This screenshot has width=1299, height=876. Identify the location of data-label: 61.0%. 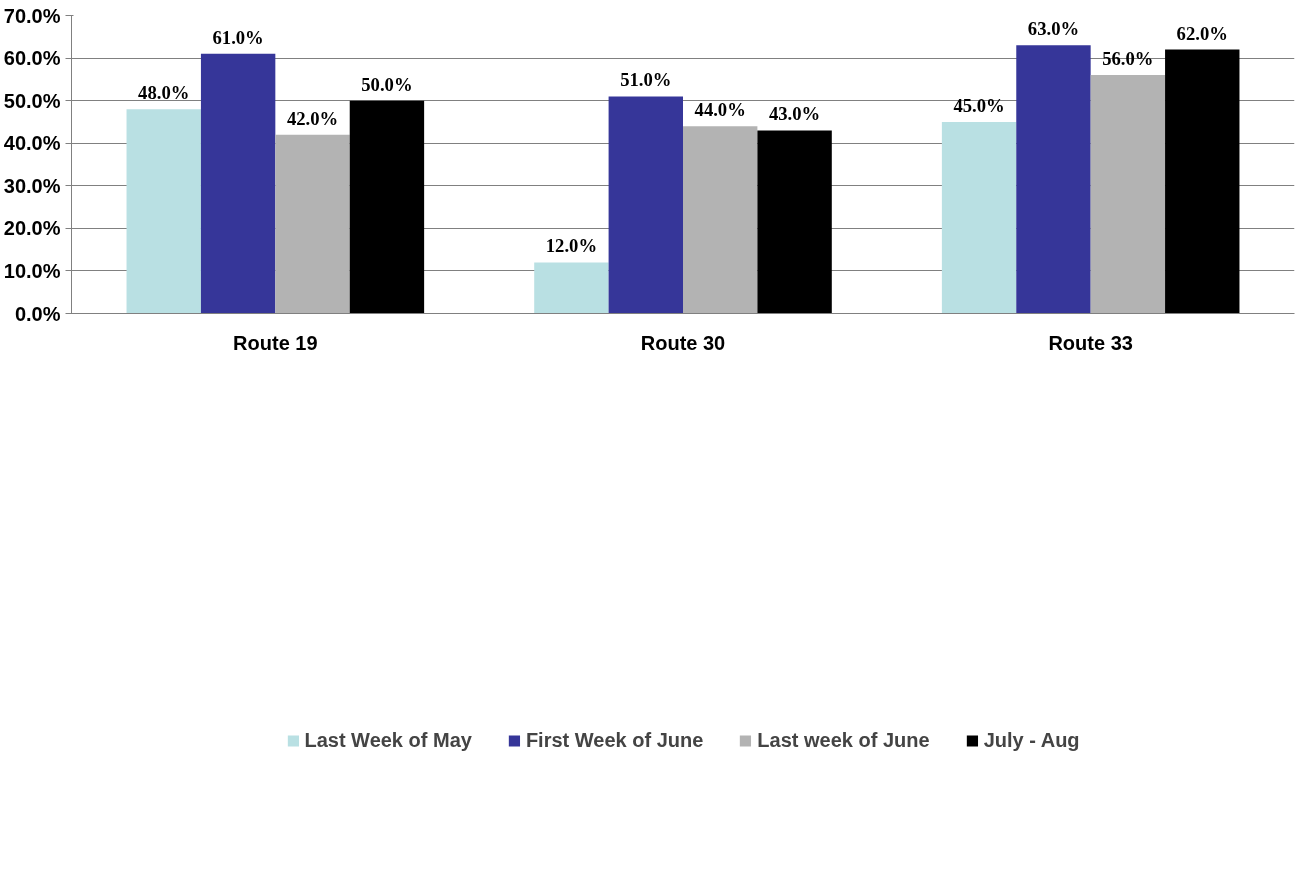
(238, 37).